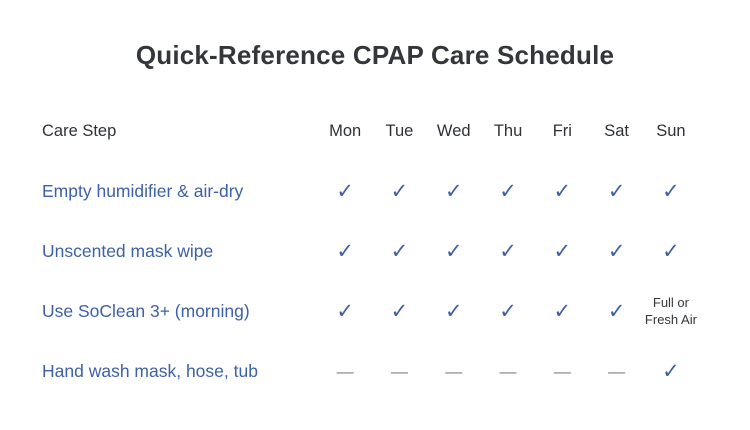  I want to click on table-row: Unscented mask wipe ✓ ✓ ✓ ✓ ✓ ✓ ✓, so click(370, 251).